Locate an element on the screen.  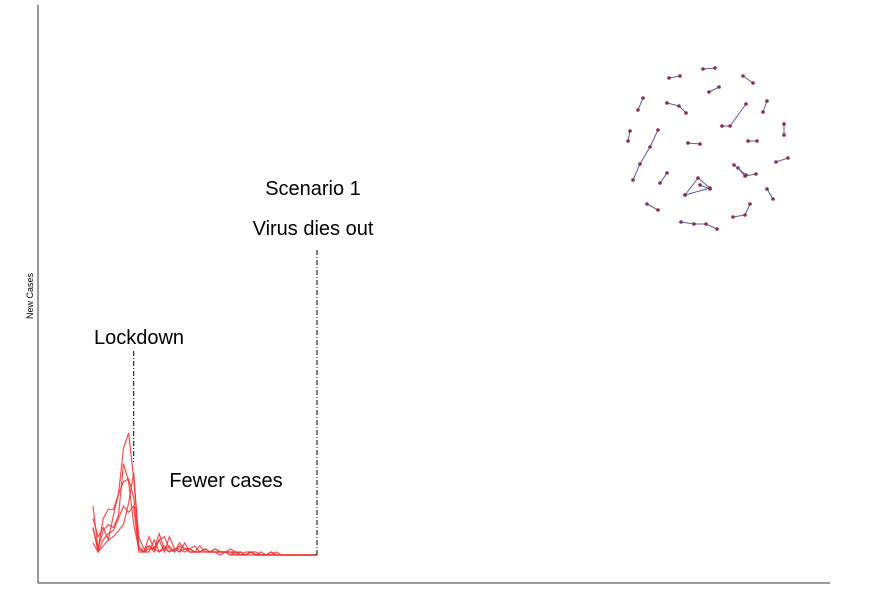
series-lines is located at coordinates (204, 494).